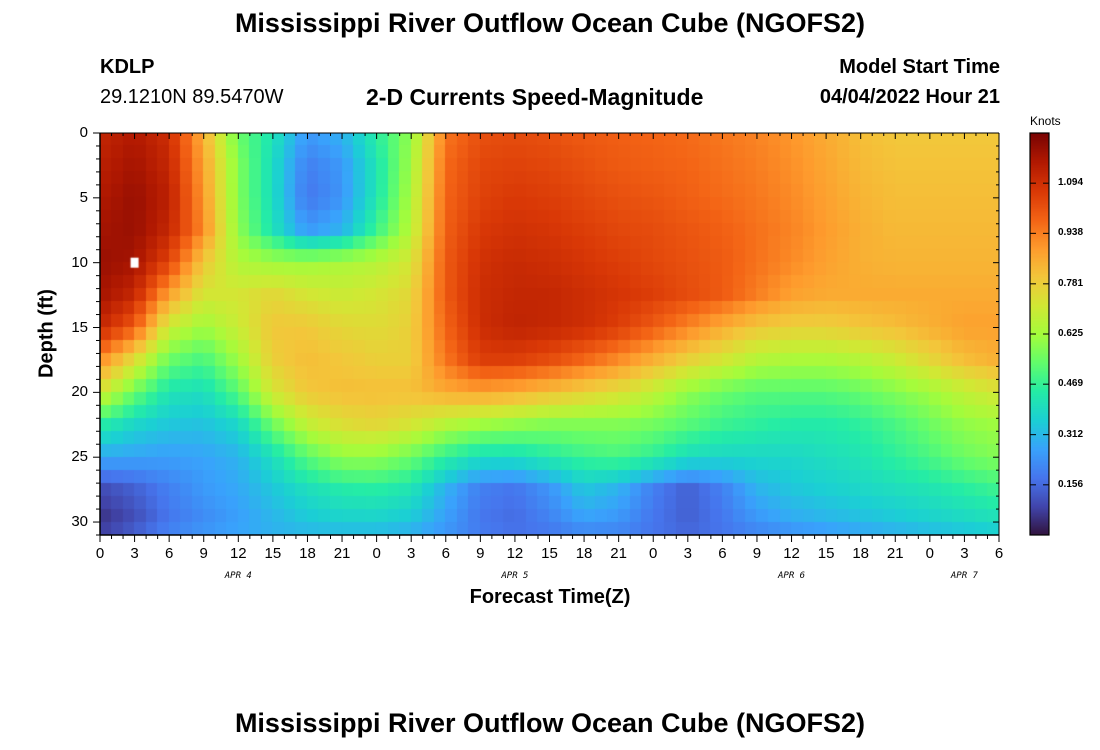 The image size is (1100, 750). What do you see at coordinates (515, 576) in the screenshot?
I see `x-date-label: APR 5` at bounding box center [515, 576].